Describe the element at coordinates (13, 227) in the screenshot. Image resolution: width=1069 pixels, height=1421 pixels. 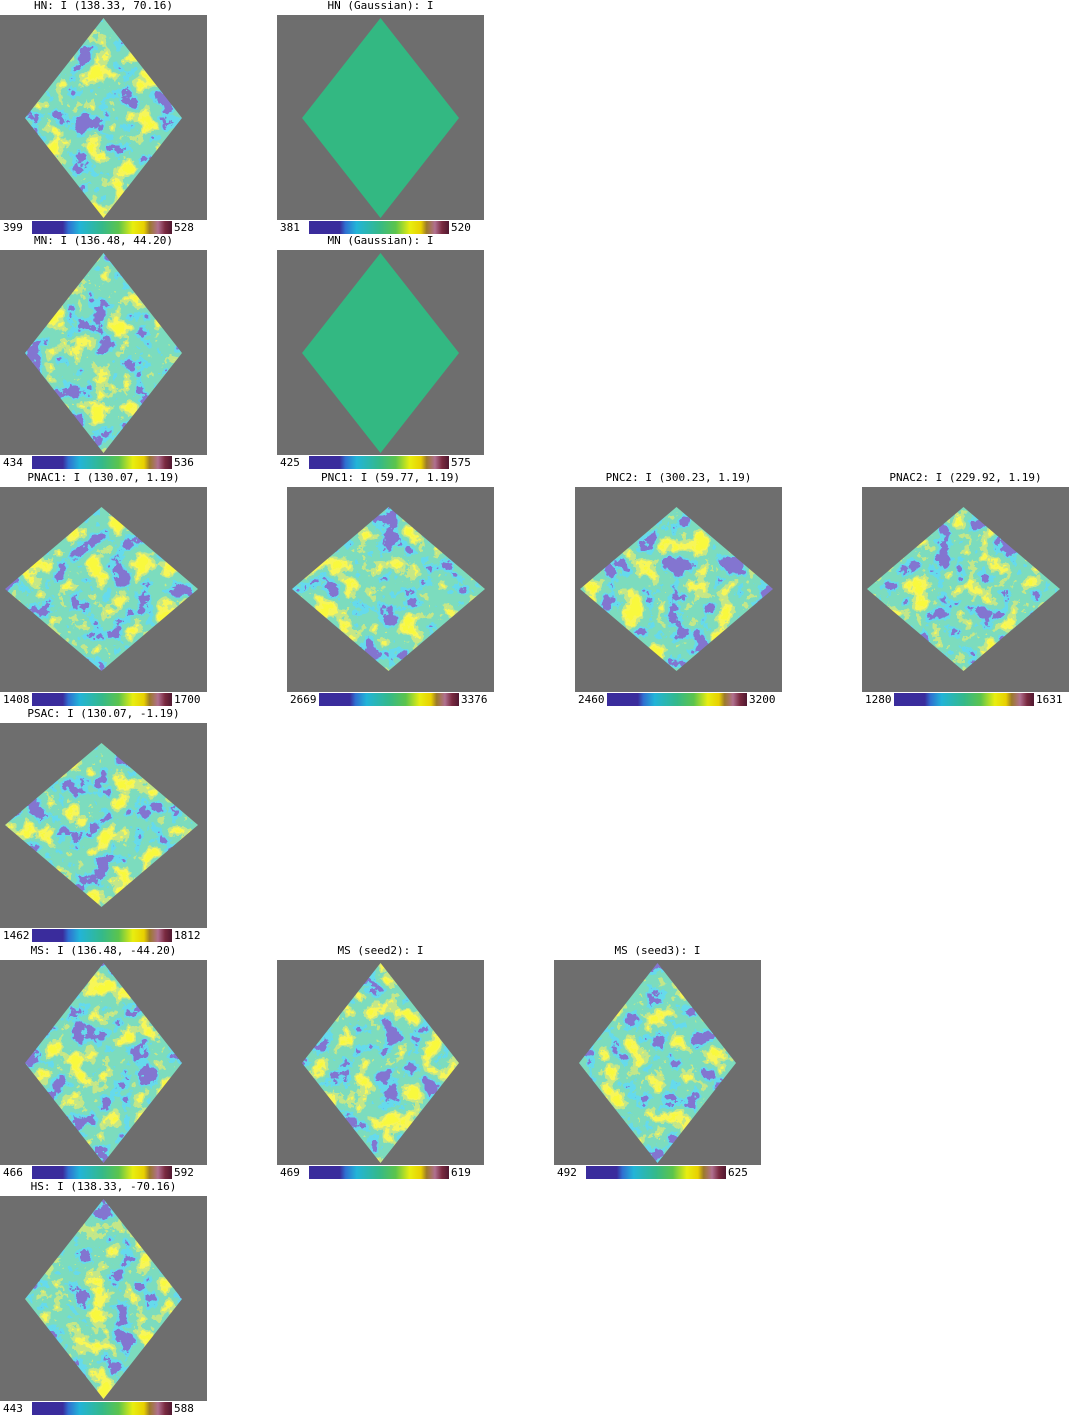
I see `colorbar-min: 399` at that location.